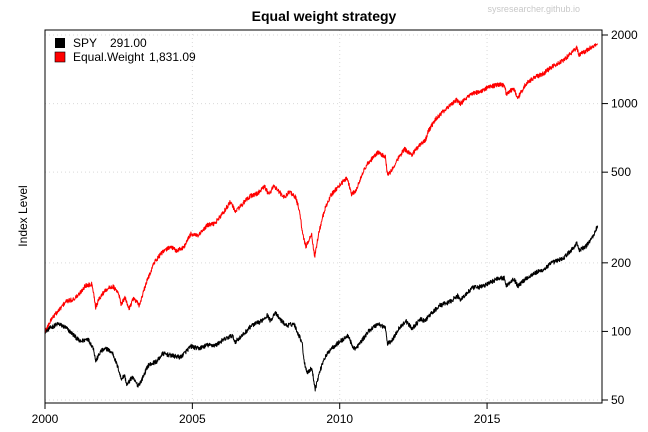 The image size is (648, 432). Describe the element at coordinates (172, 57) in the screenshot. I see `legend-value-equal-weight: 1,831.09` at that location.